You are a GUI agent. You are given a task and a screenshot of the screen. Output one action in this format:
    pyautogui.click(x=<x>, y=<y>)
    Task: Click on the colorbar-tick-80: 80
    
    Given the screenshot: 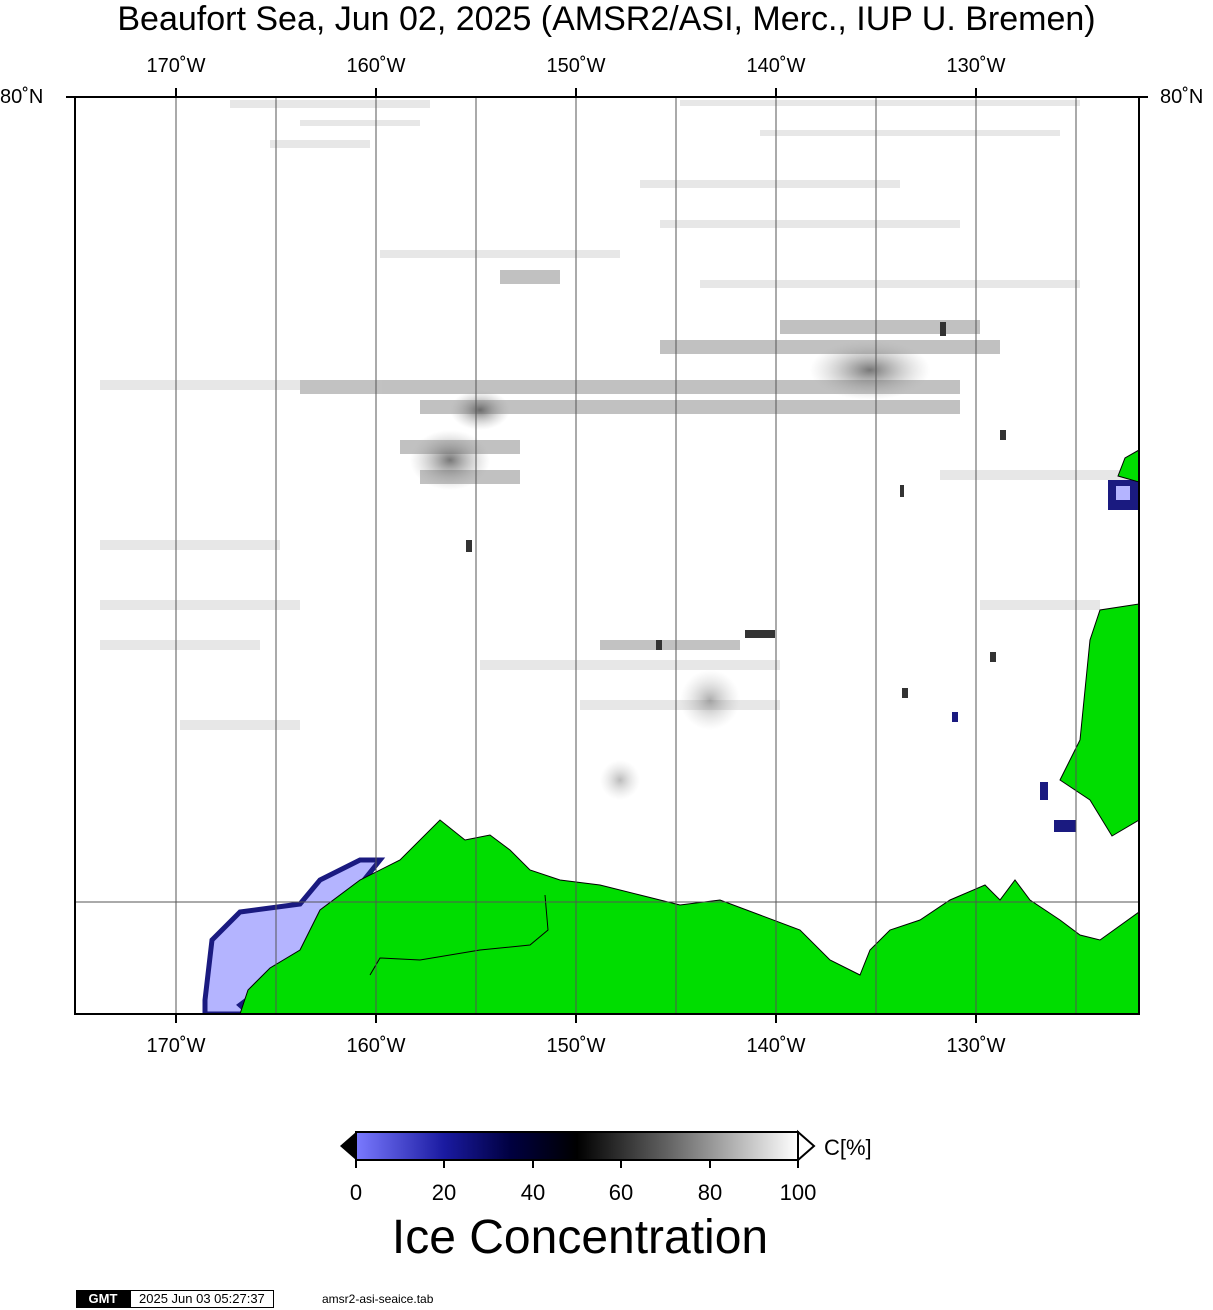 What is the action you would take?
    pyautogui.click(x=710, y=1192)
    